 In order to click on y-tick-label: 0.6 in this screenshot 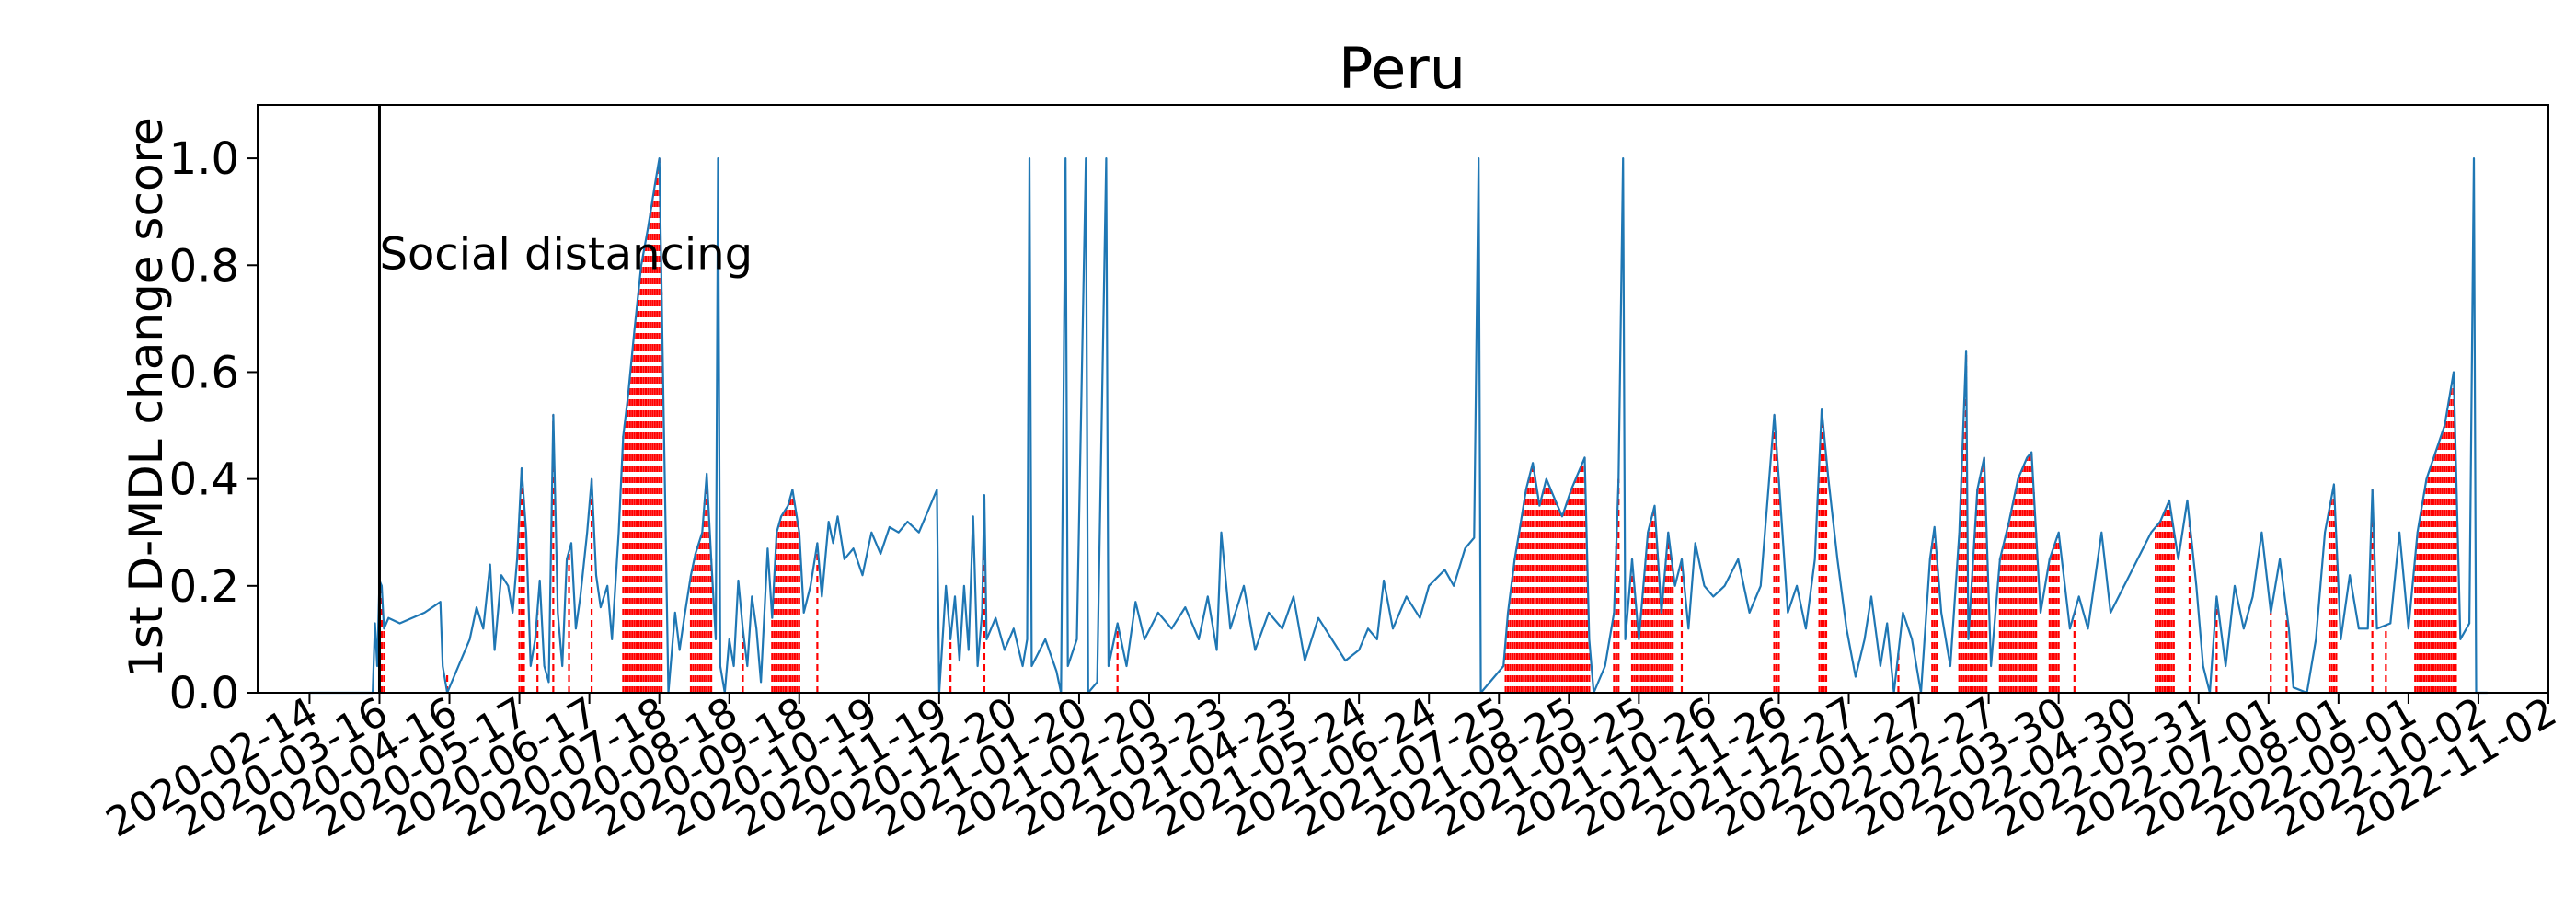, I will do `click(204, 372)`.